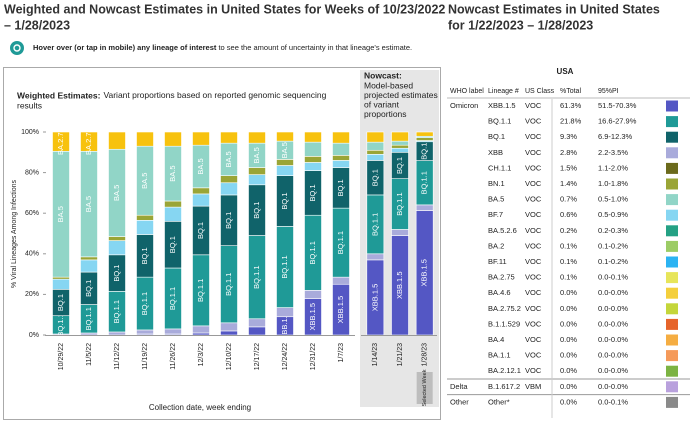  I want to click on column-header: Lineage #, so click(503, 91).